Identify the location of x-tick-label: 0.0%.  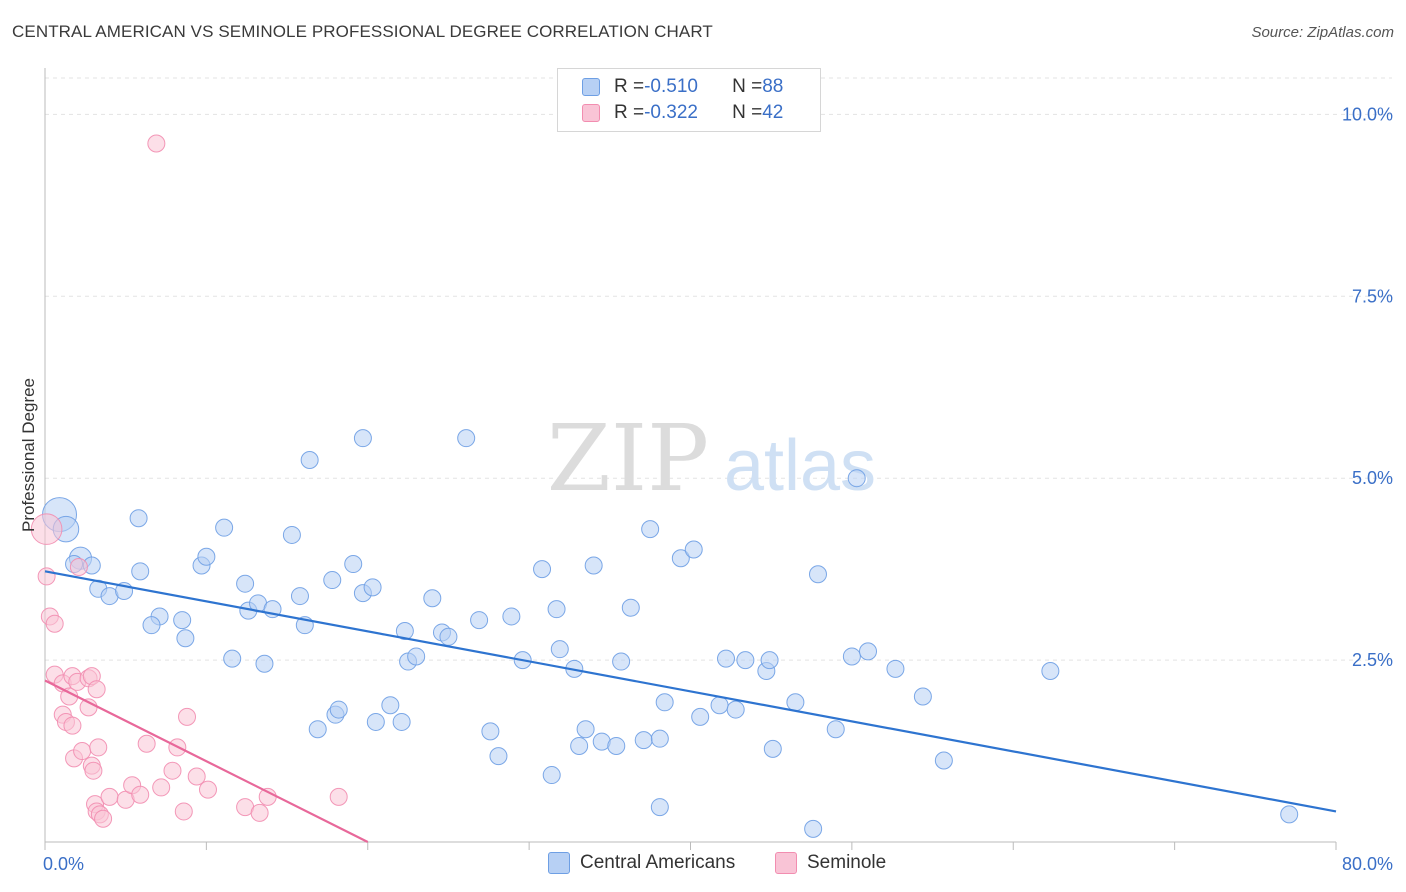
(63, 864).